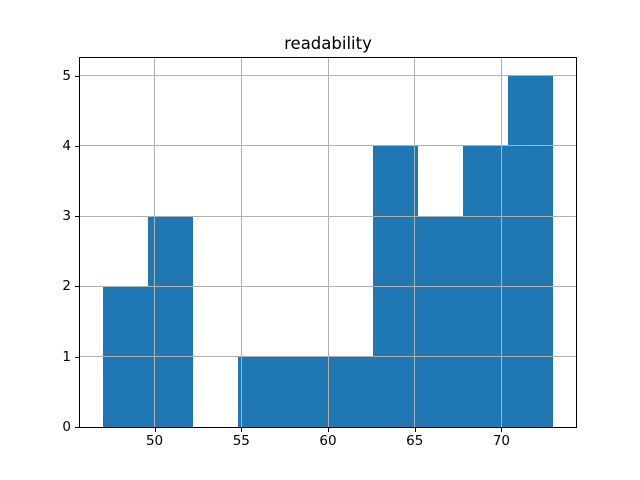 This screenshot has height=480, width=640. Describe the element at coordinates (66, 427) in the screenshot. I see `y-tick-label: 0` at that location.